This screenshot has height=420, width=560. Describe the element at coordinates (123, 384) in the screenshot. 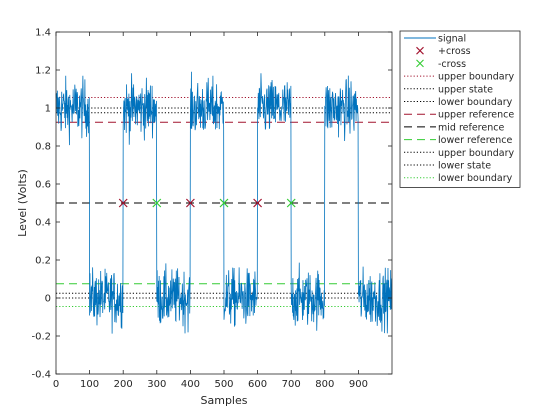

I see `x-tick-label-2: 200` at that location.